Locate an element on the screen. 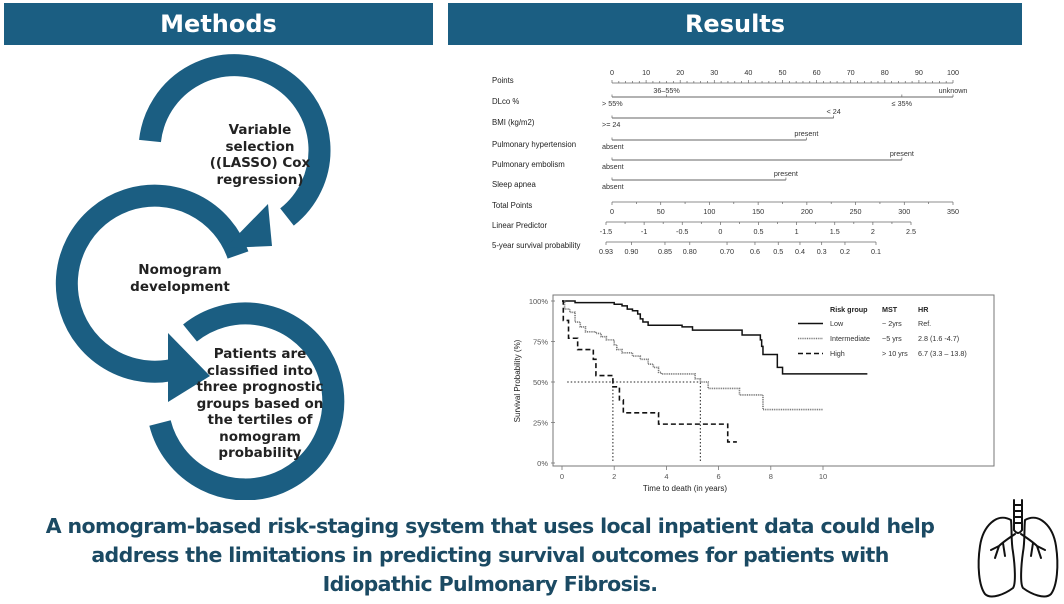 The width and height of the screenshot is (1064, 604). nomogram-tick-label: 2.5 is located at coordinates (911, 231).